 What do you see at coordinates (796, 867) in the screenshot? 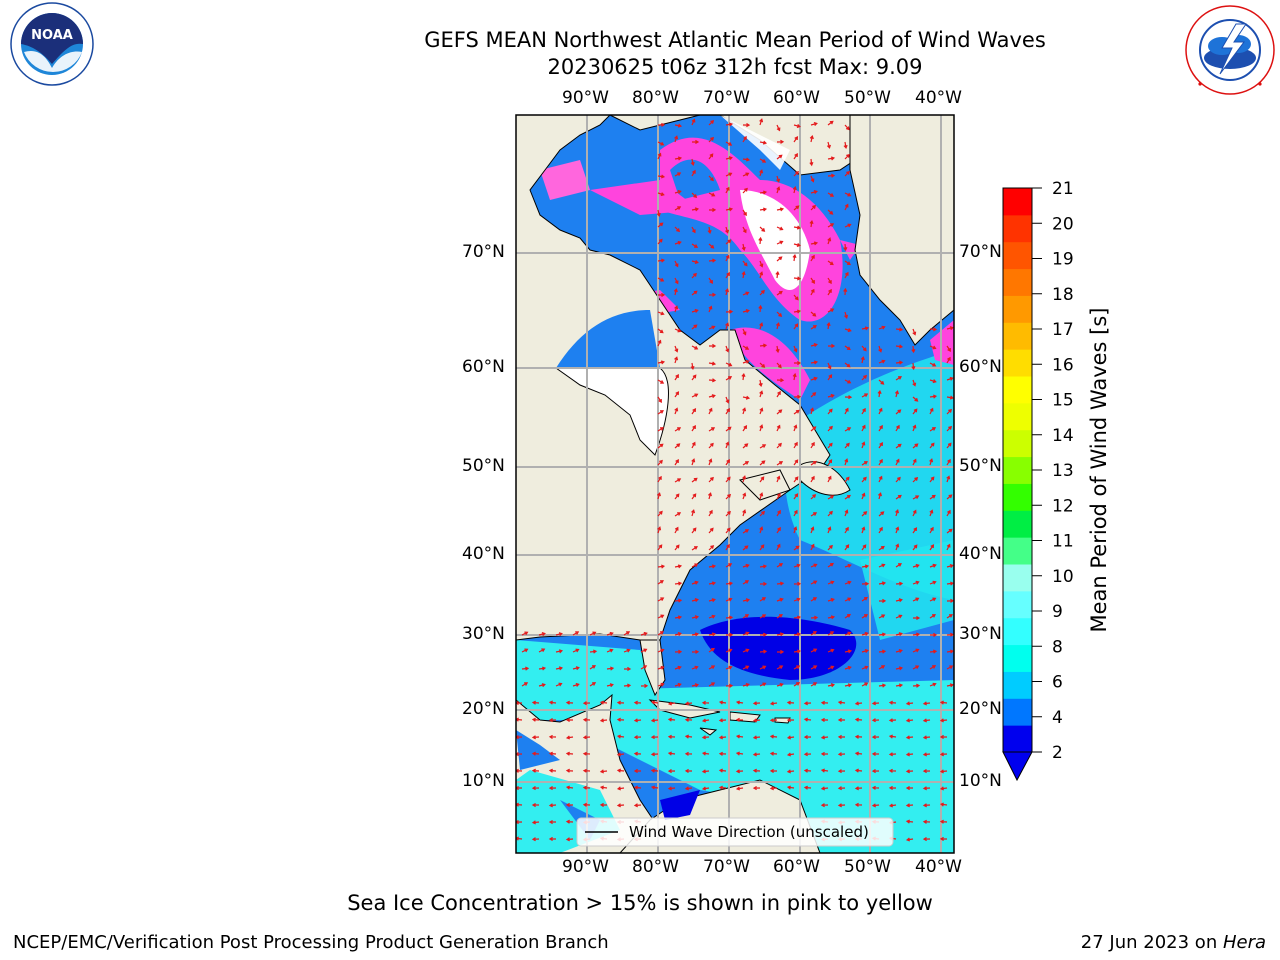
I see `lon-label-bottom-60w: 60°W` at bounding box center [796, 867].